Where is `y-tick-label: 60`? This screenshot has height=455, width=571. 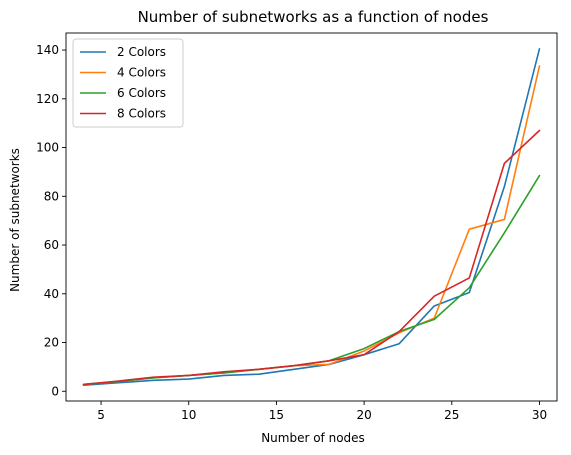 y-tick-label: 60 is located at coordinates (51, 245).